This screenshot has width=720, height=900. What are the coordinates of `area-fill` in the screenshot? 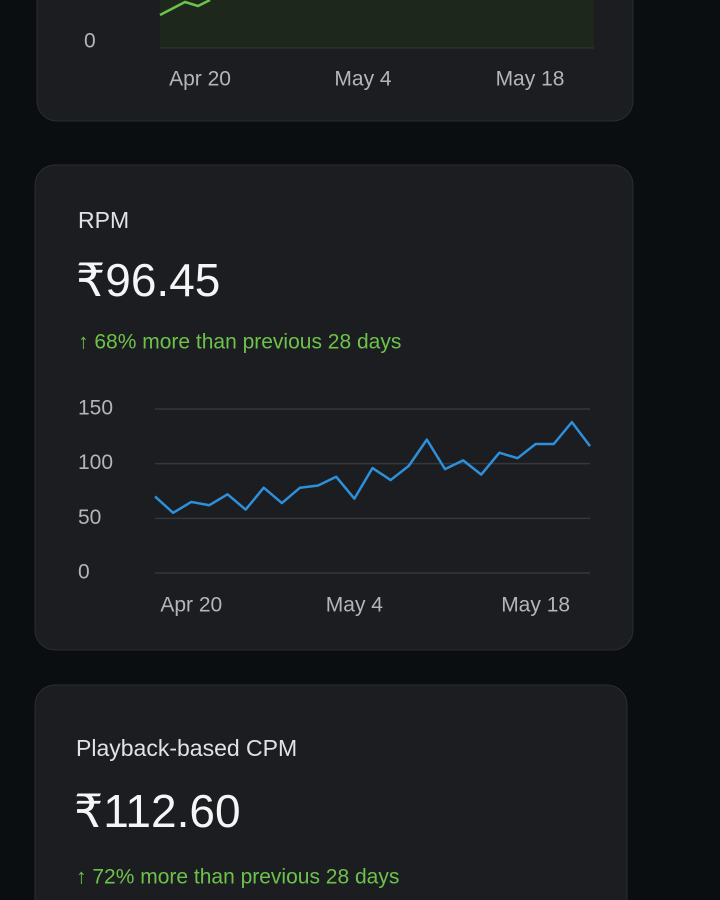 It's located at (377, 24).